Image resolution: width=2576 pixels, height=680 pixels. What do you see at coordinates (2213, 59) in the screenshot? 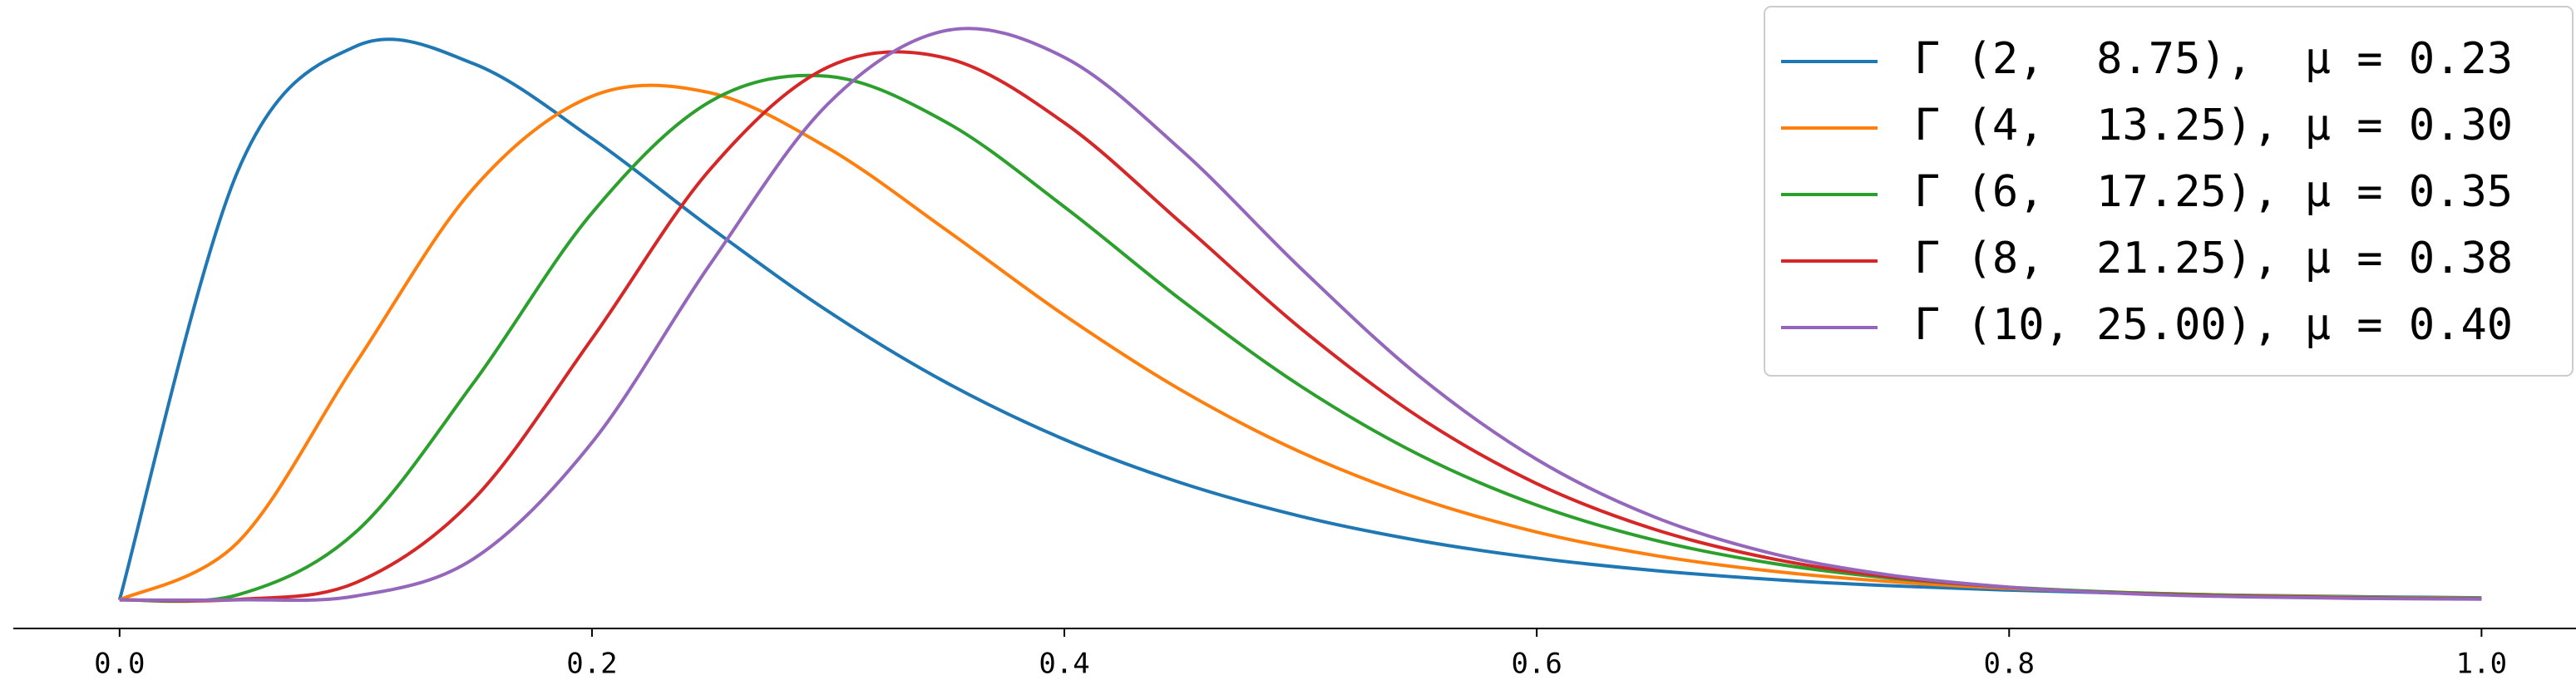
I see `legend-label: Γ (2, 8.75), μ = 0.23` at bounding box center [2213, 59].